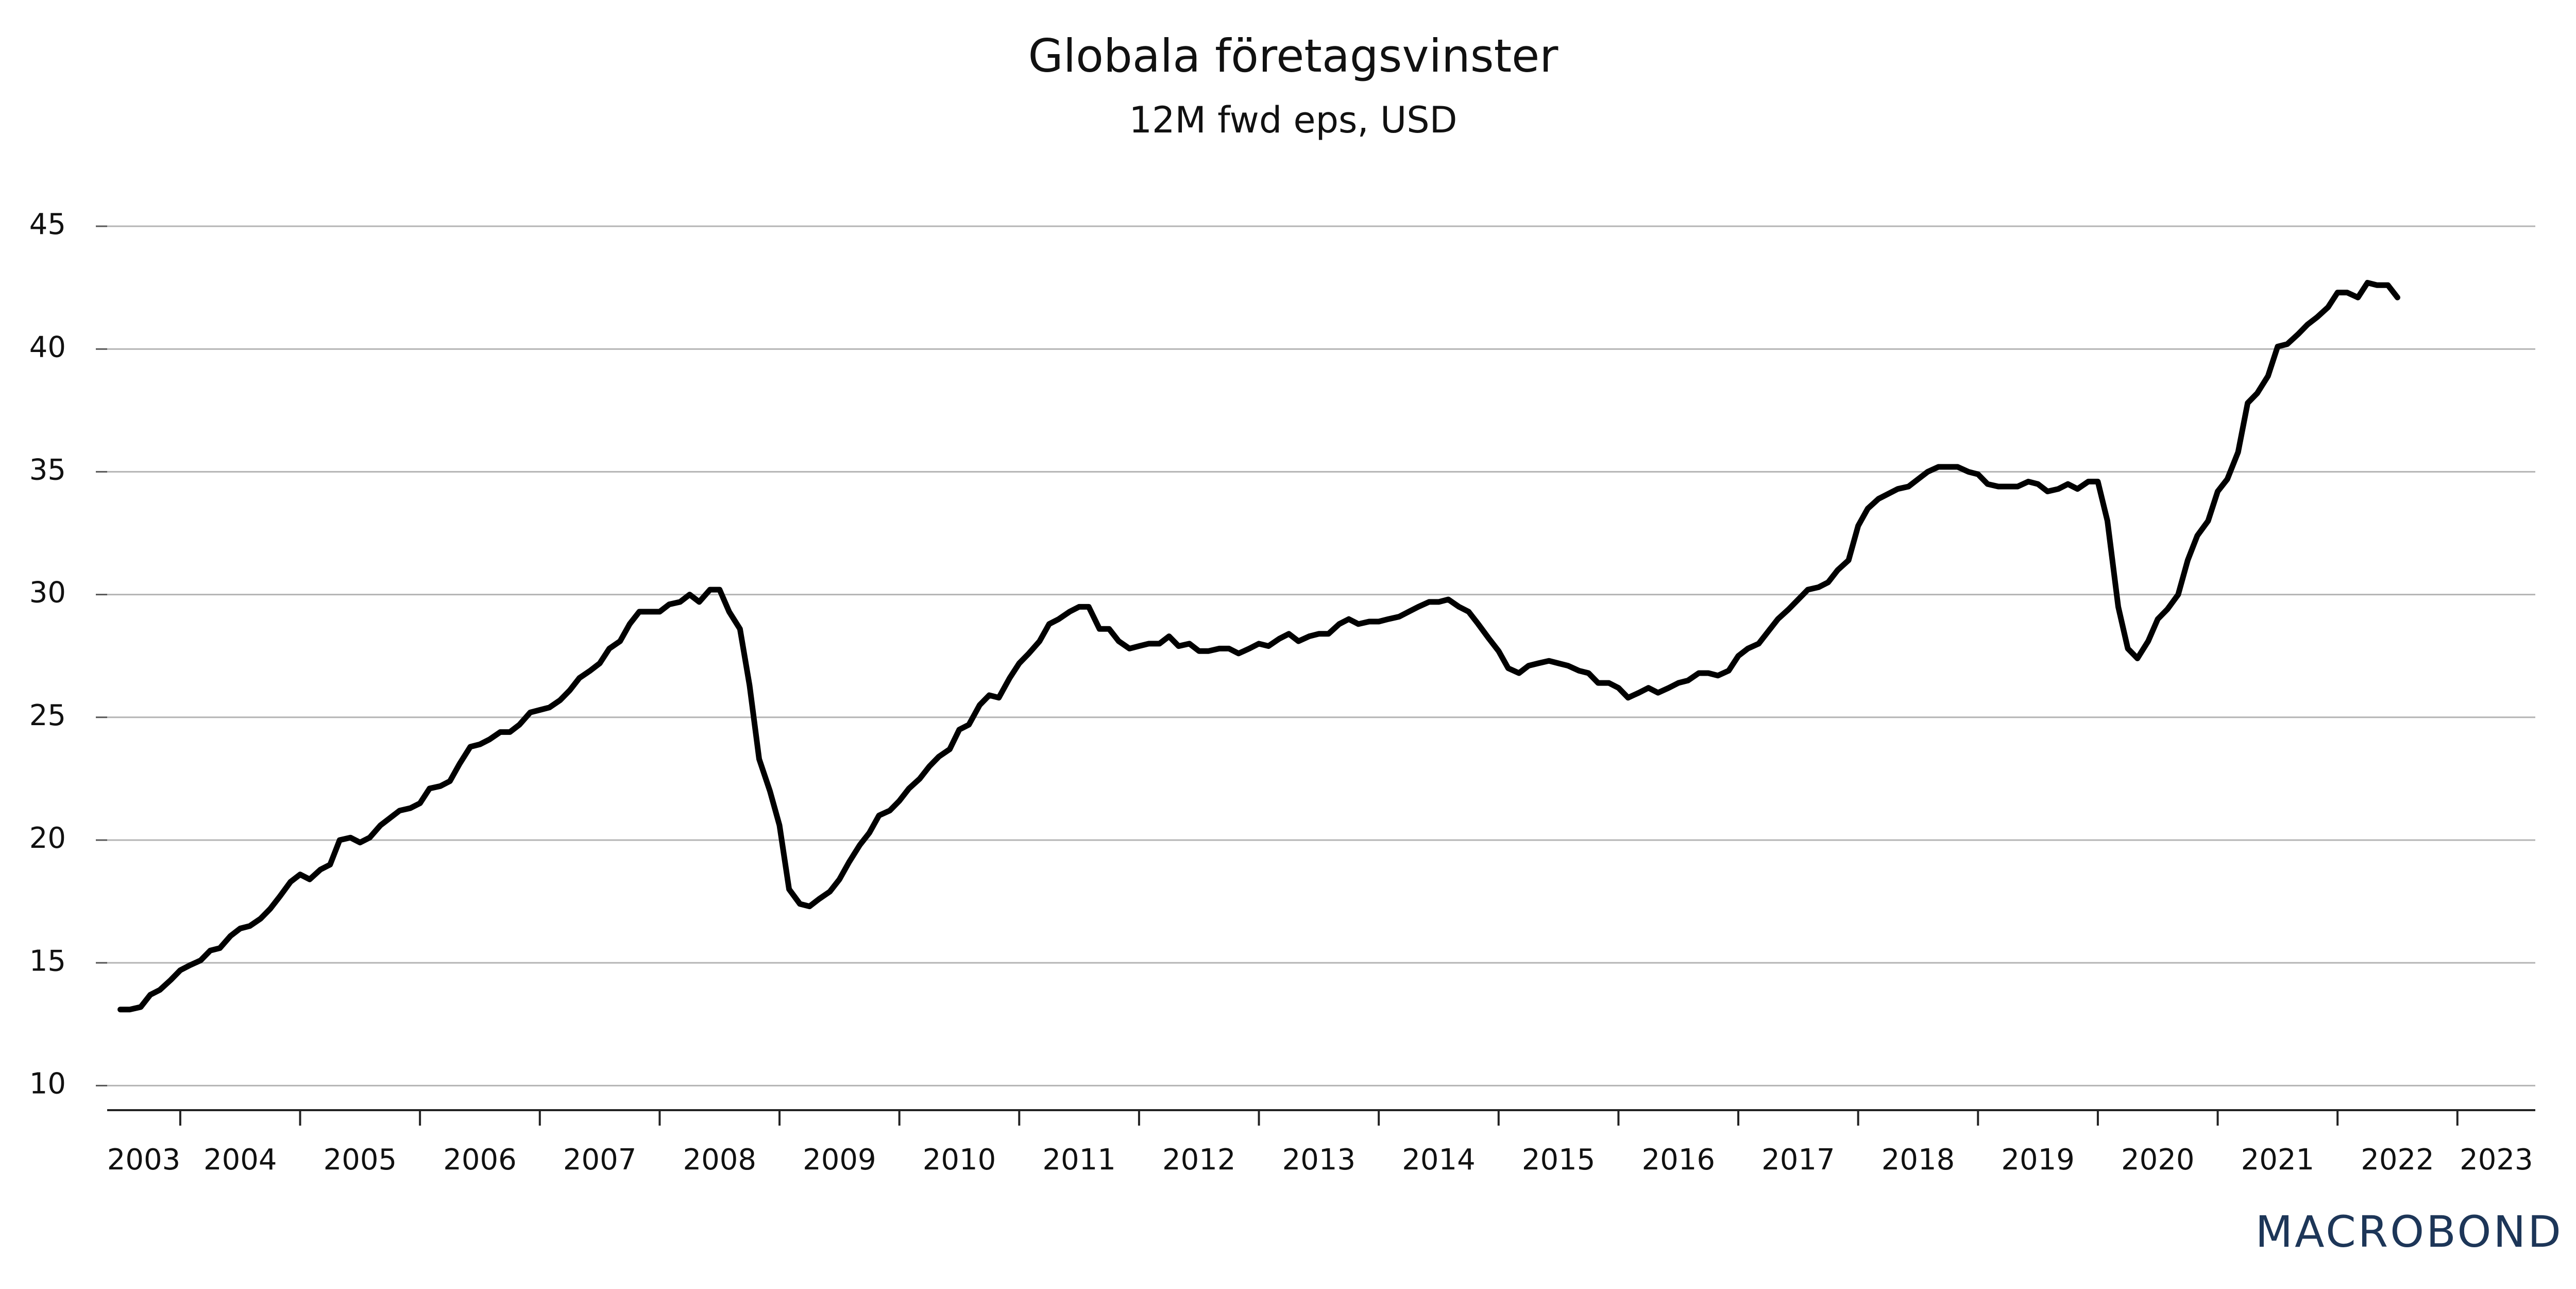  I want to click on x-tick-label: 2018, so click(1918, 1160).